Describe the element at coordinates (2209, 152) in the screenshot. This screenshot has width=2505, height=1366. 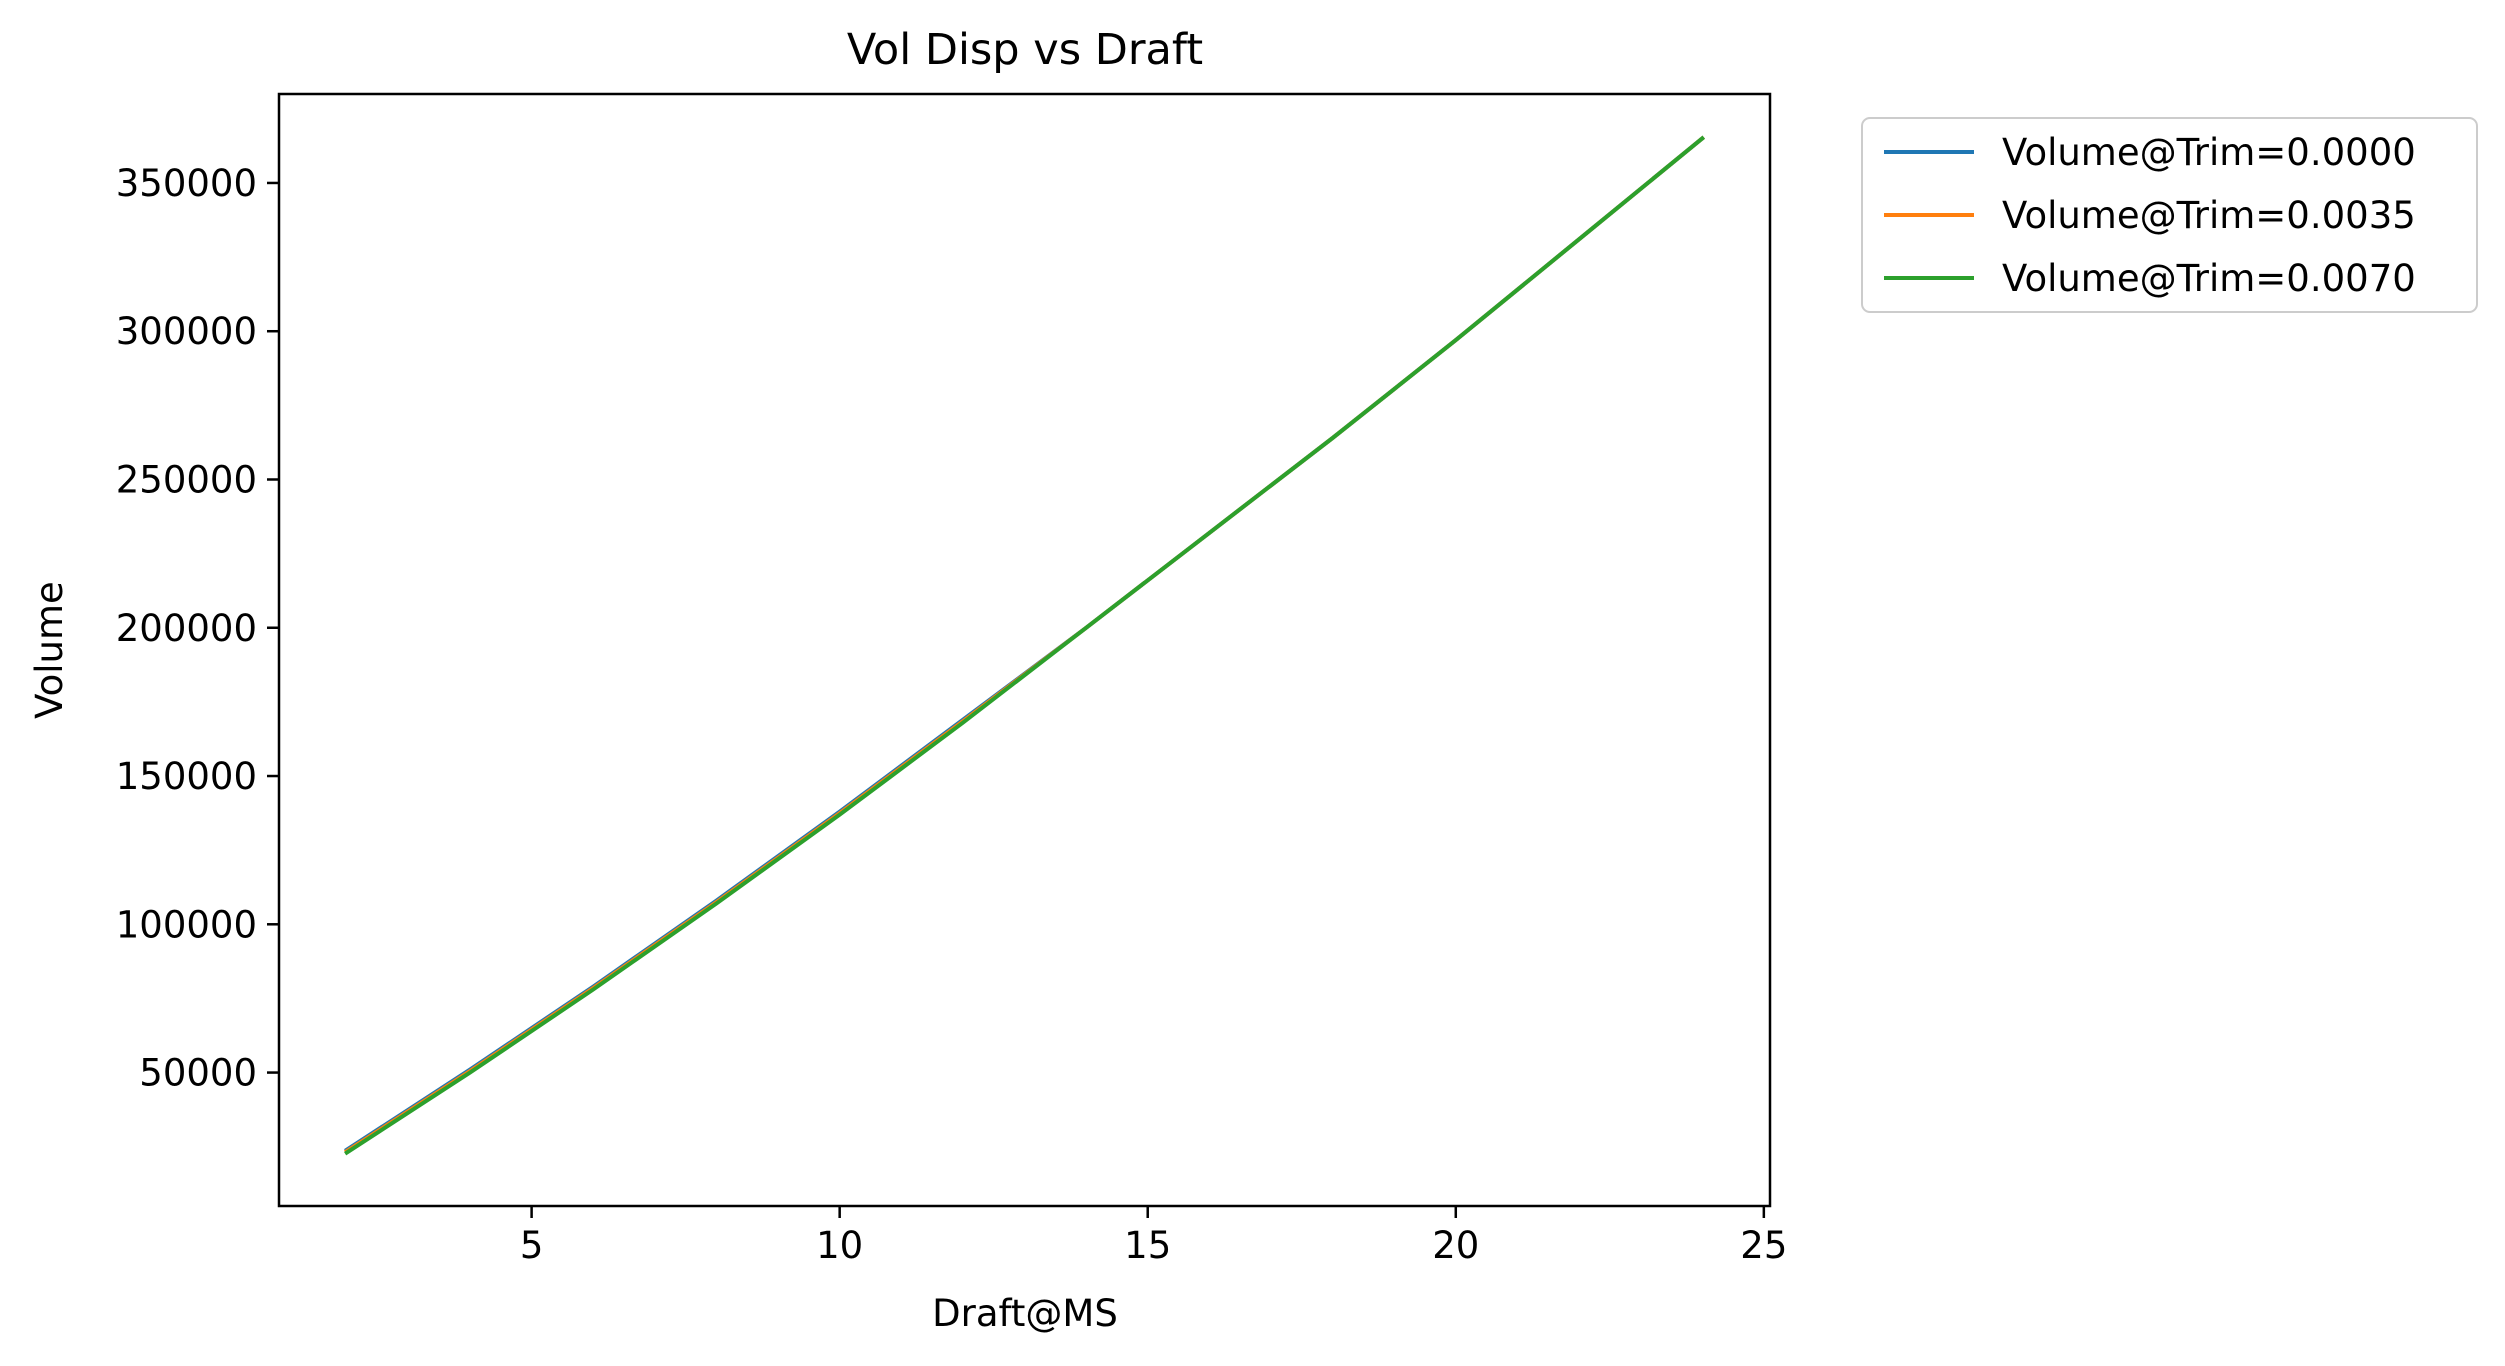
I see `legend-label-0: Volume@Trim=0.0000` at that location.